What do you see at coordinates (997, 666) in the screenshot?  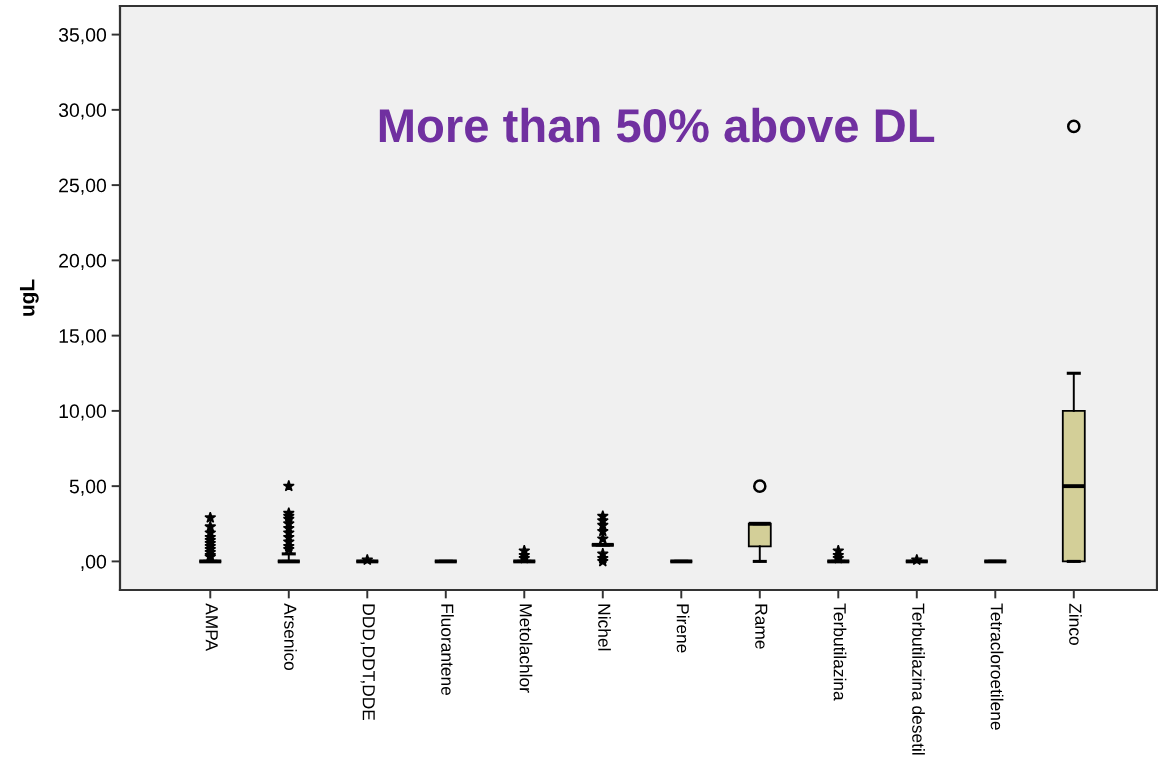 I see `x-tick-label: Tetracloroetilene` at bounding box center [997, 666].